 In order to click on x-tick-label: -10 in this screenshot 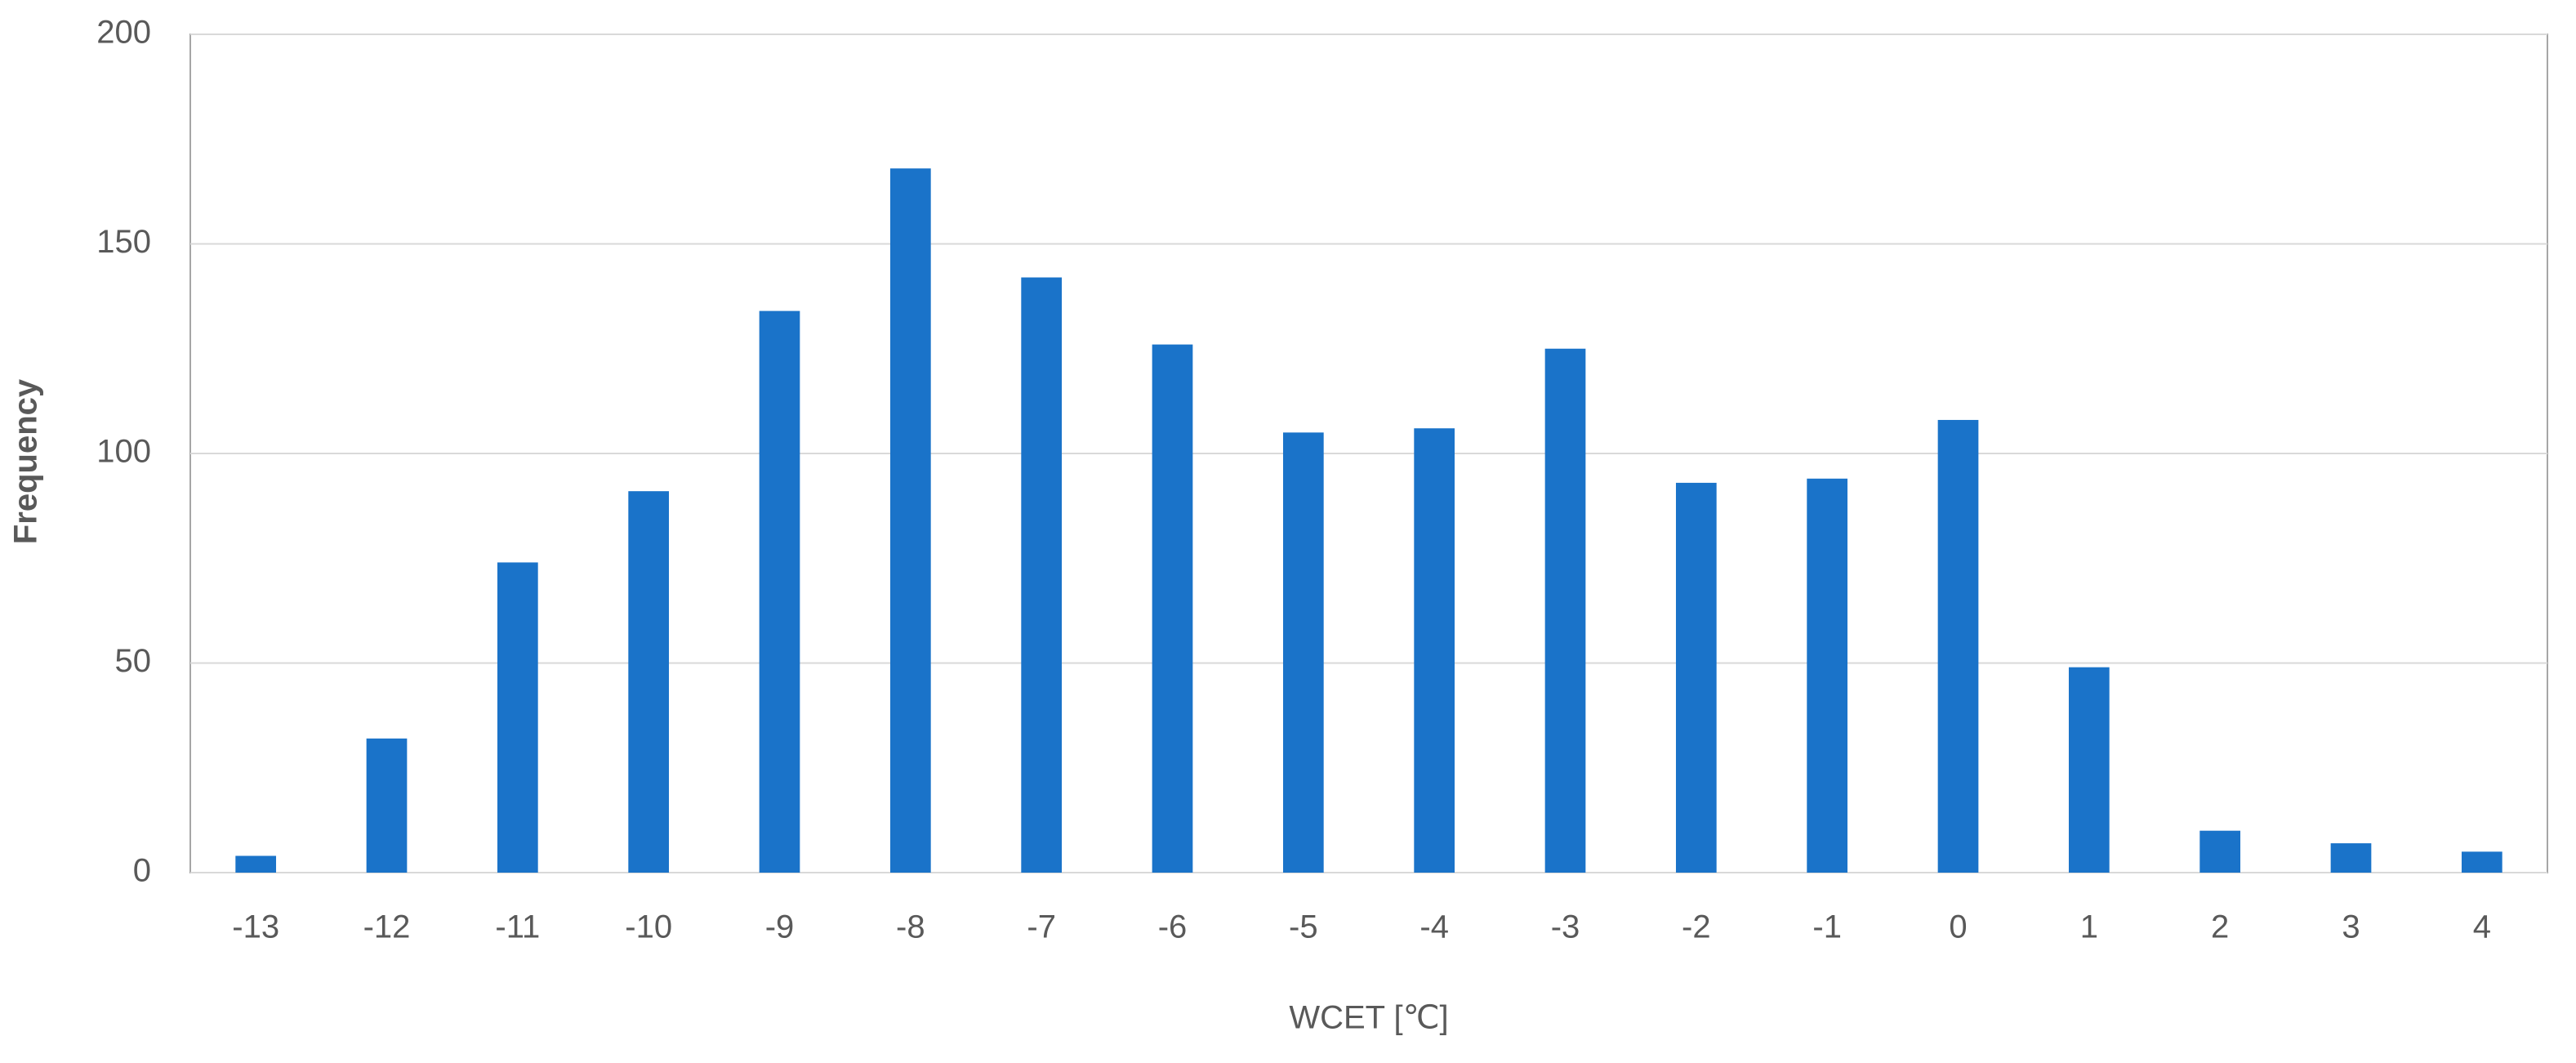, I will do `click(648, 927)`.